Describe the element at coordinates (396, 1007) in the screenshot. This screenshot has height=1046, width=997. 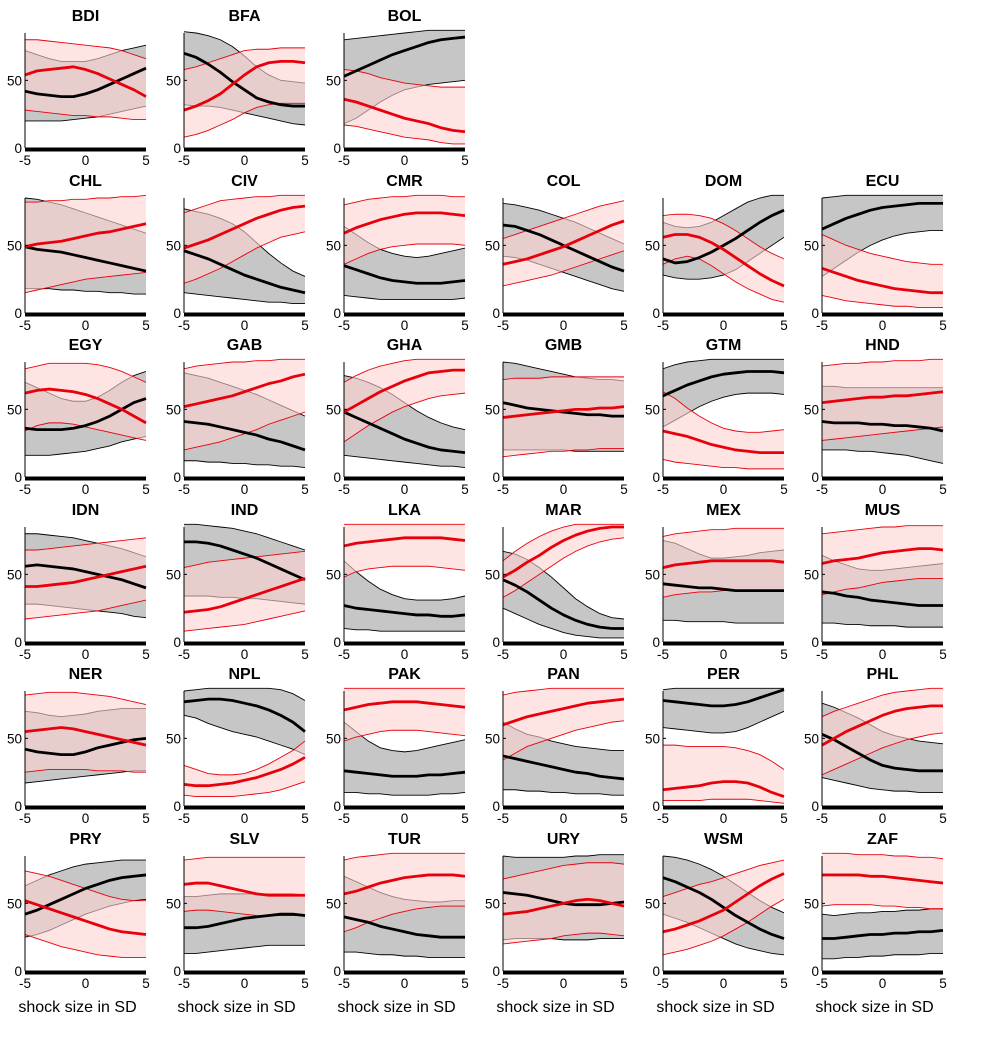
I see `x-axis-label: shock size in SD` at that location.